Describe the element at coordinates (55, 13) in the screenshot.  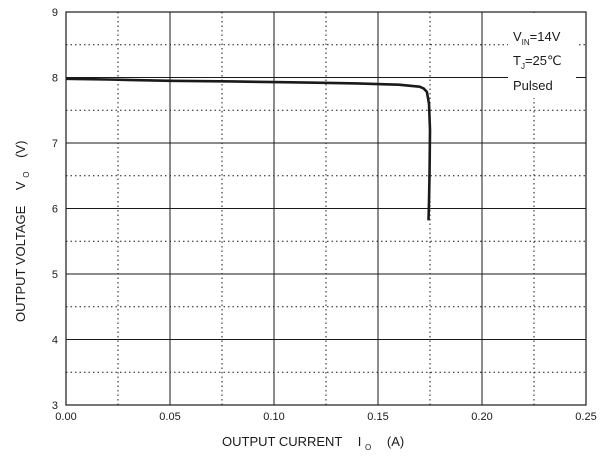
I see `y-tick-label: 9` at that location.